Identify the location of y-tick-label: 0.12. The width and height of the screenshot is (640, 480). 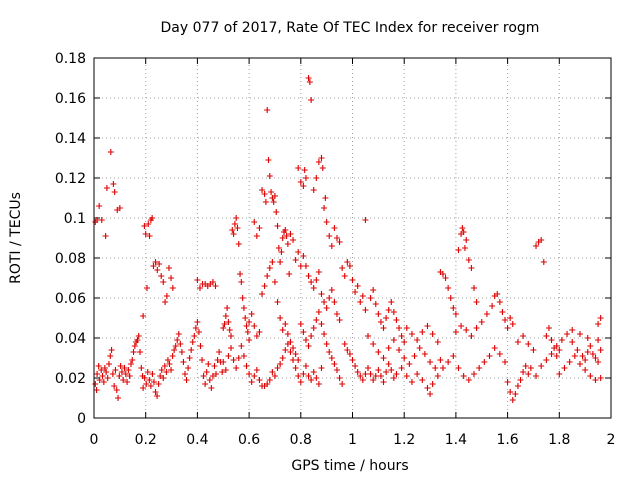
(70, 179).